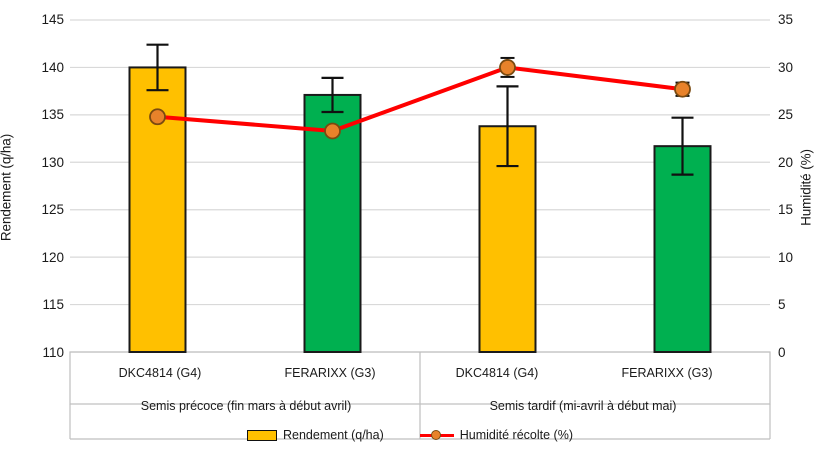 The height and width of the screenshot is (459, 820). What do you see at coordinates (52, 19) in the screenshot?
I see `y-left-tick-145: 145` at bounding box center [52, 19].